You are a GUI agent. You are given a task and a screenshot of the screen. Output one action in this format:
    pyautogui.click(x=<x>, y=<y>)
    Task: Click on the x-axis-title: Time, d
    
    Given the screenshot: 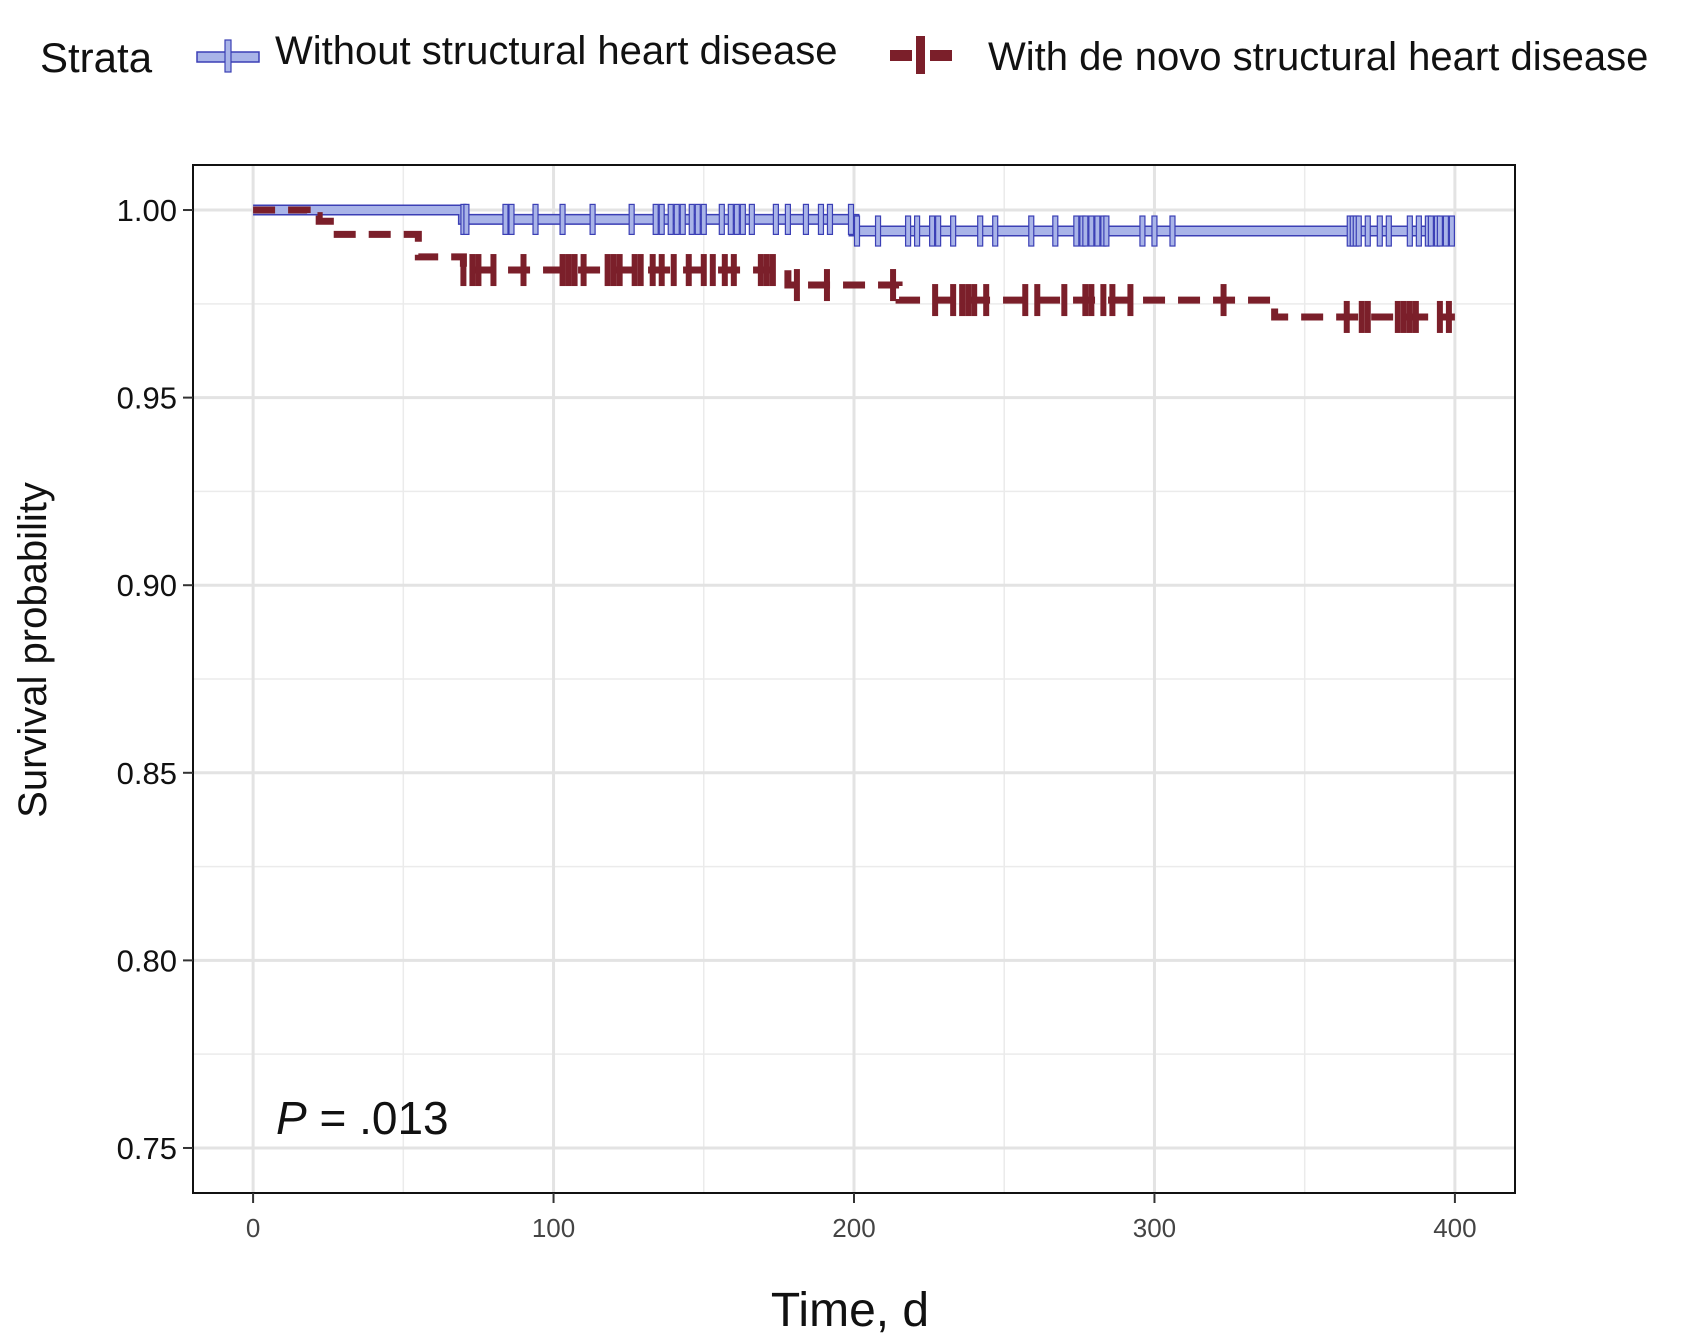 What is the action you would take?
    pyautogui.click(x=850, y=1310)
    